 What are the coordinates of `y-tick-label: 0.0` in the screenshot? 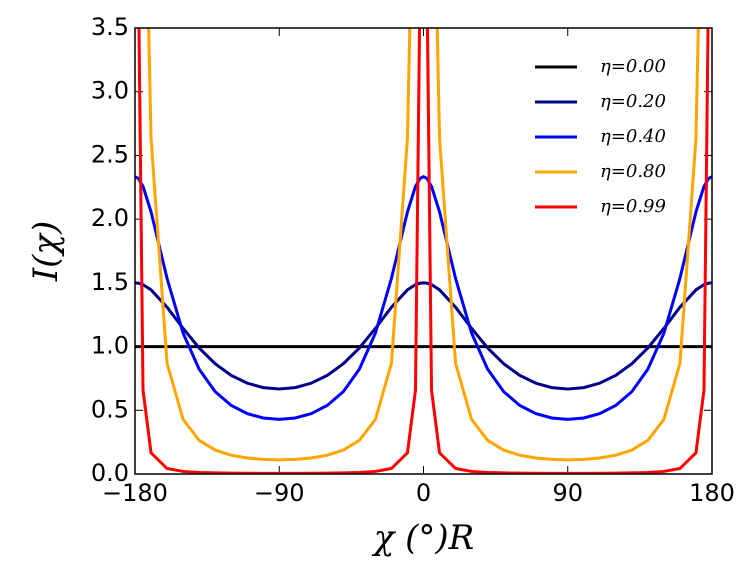 It's located at (110, 473).